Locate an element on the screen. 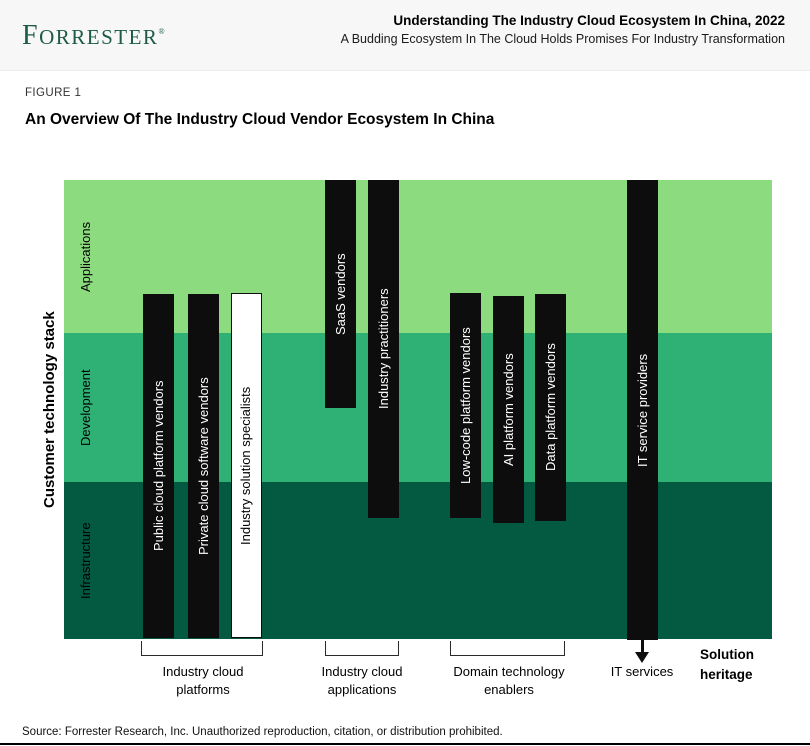 This screenshot has height=746, width=810. bracket-domain-technology-enablers is located at coordinates (507, 648).